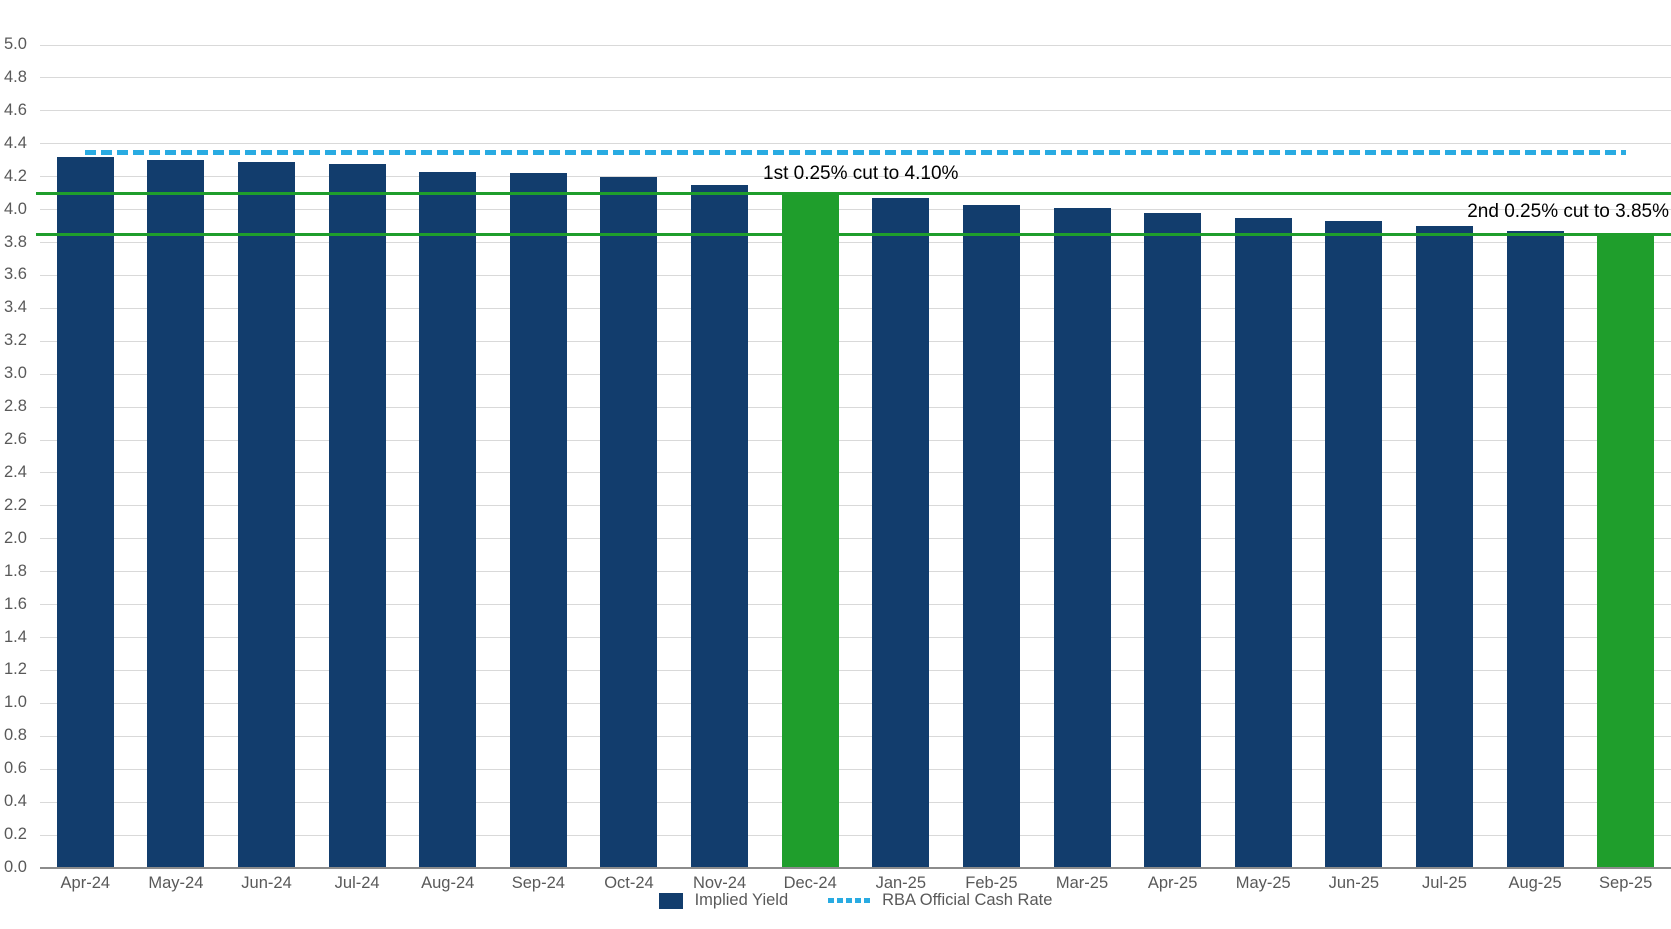 This screenshot has width=1671, height=929. What do you see at coordinates (15, 504) in the screenshot?
I see `y-tick-label: 2.2` at bounding box center [15, 504].